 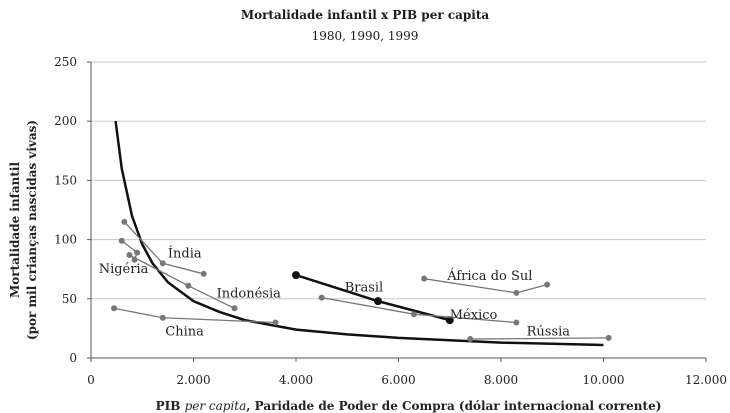 What do you see at coordinates (604, 380) in the screenshot?
I see `x-tick-label-5: 10.000` at bounding box center [604, 380].